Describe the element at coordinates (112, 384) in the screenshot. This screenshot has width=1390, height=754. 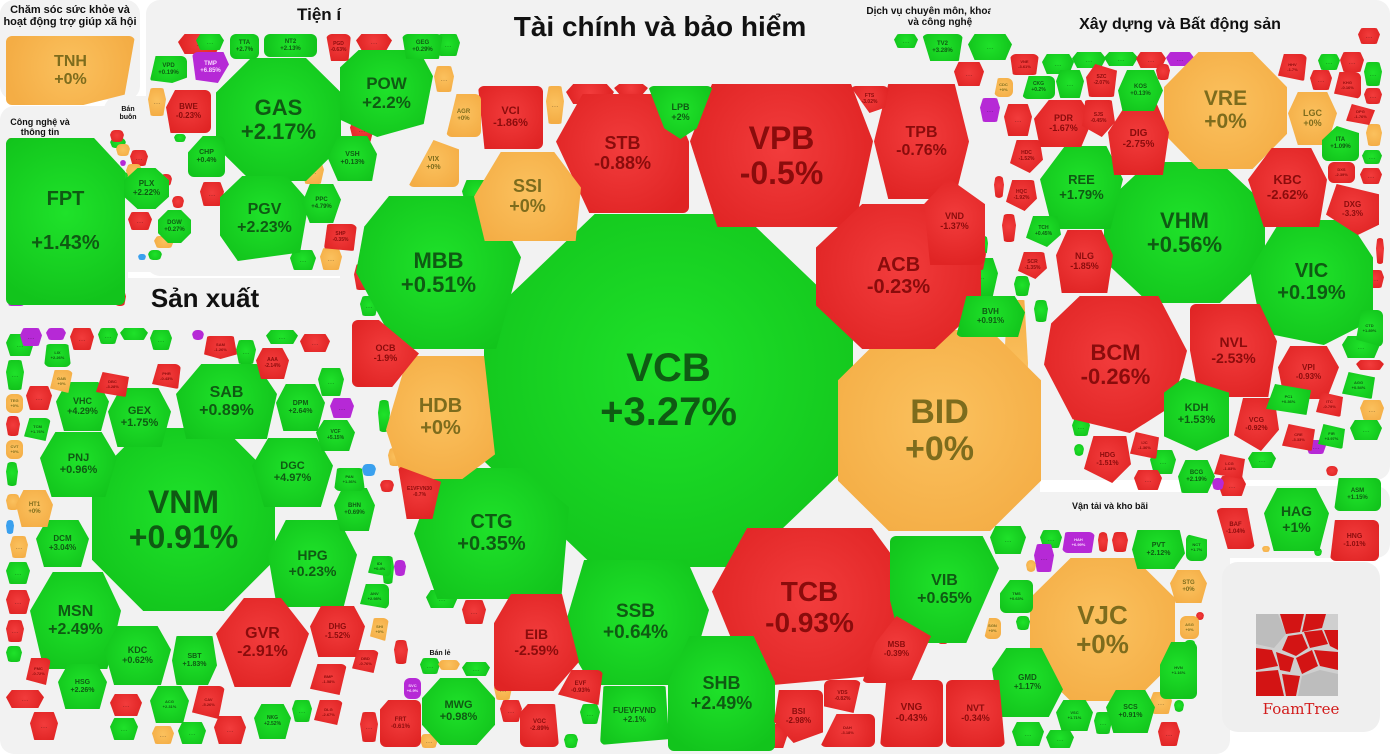
I see `stock-cell-dbc: DBC -3.28%` at that location.